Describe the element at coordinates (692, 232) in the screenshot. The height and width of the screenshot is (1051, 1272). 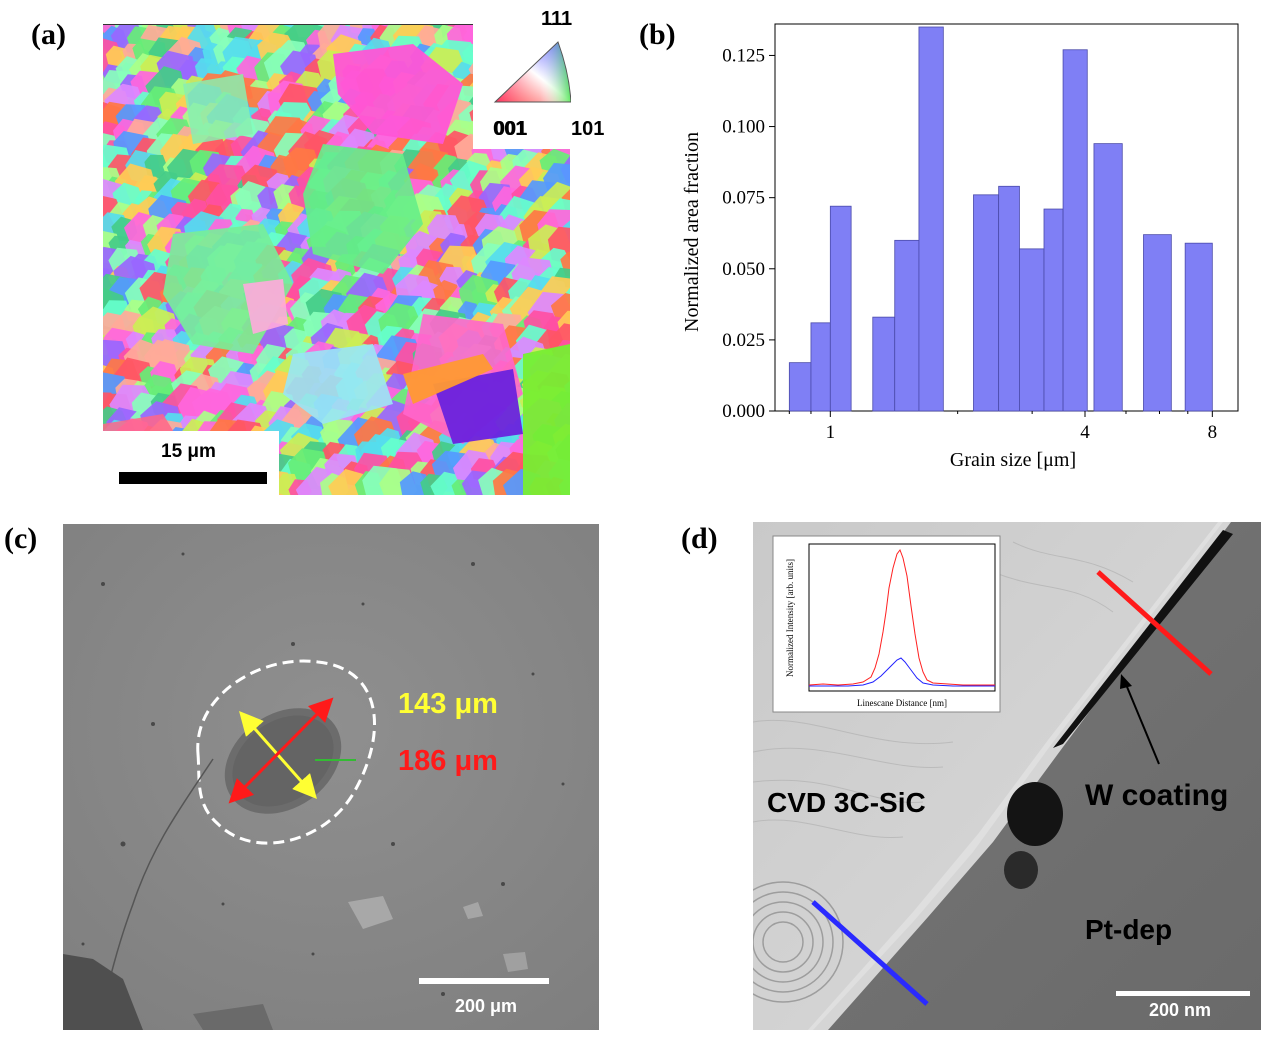
I see `y-axis-label: Normalized area fraction` at that location.